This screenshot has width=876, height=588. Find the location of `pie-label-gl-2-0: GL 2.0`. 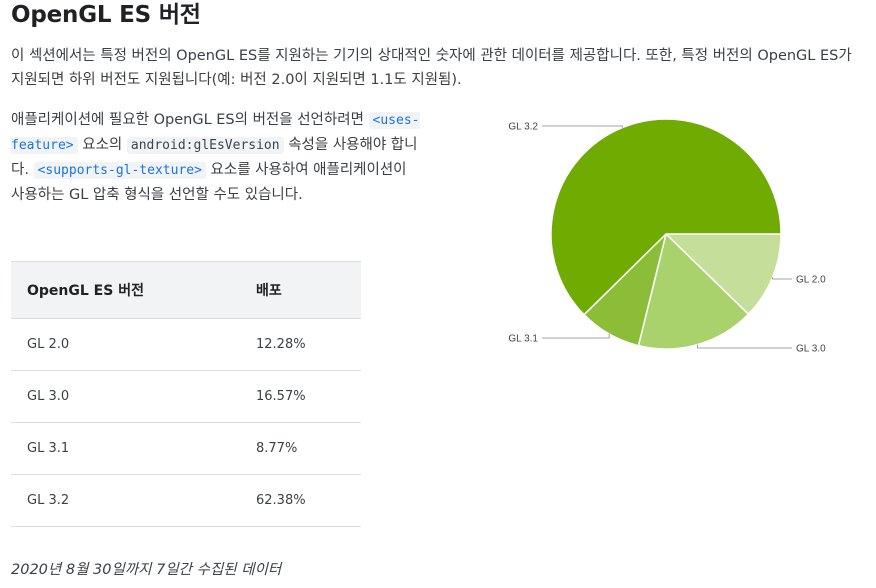

pie-label-gl-2-0: GL 2.0 is located at coordinates (811, 280).